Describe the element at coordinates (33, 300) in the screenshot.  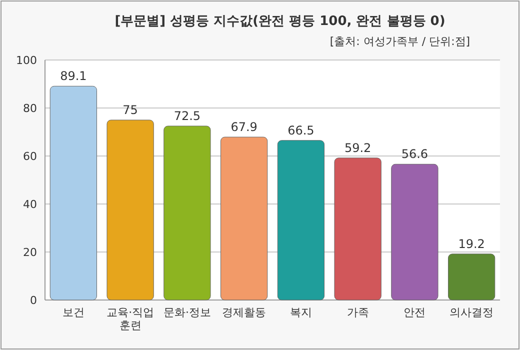
I see `y-tick-label: 0` at that location.